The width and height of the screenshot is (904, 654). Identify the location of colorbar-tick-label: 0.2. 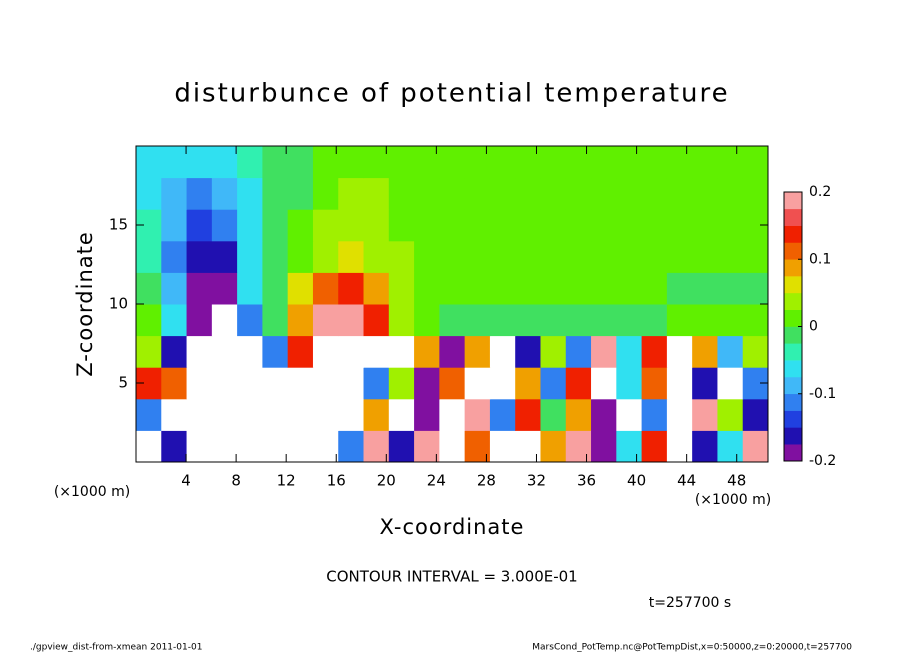
(820, 192).